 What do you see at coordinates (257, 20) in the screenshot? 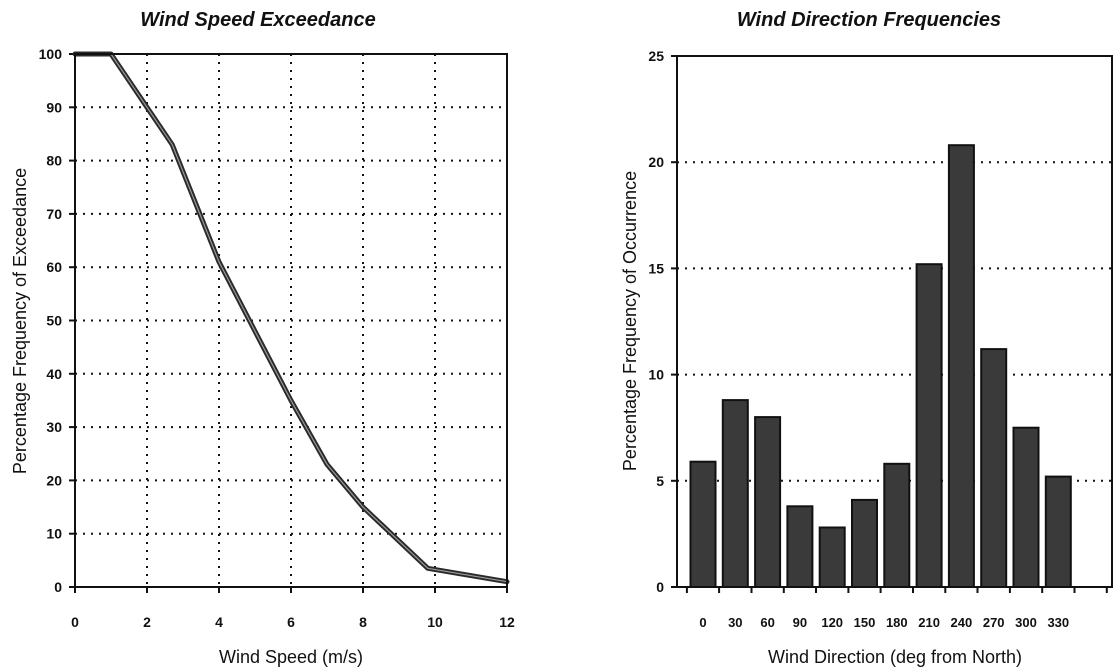
I see `chart-title-speed: Wind Speed Exceedance` at bounding box center [257, 20].